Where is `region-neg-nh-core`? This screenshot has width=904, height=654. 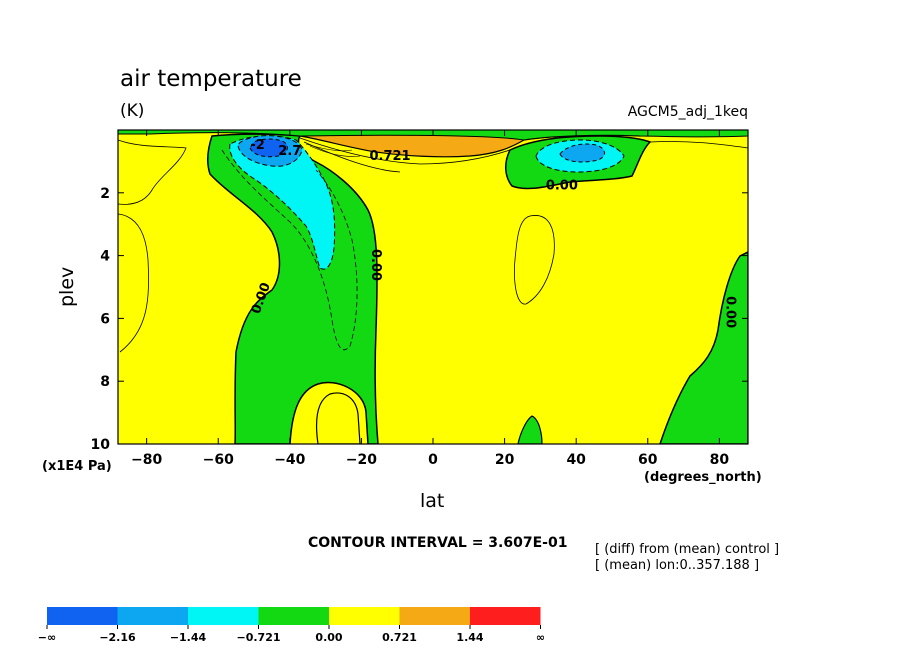 region-neg-nh-core is located at coordinates (582, 153).